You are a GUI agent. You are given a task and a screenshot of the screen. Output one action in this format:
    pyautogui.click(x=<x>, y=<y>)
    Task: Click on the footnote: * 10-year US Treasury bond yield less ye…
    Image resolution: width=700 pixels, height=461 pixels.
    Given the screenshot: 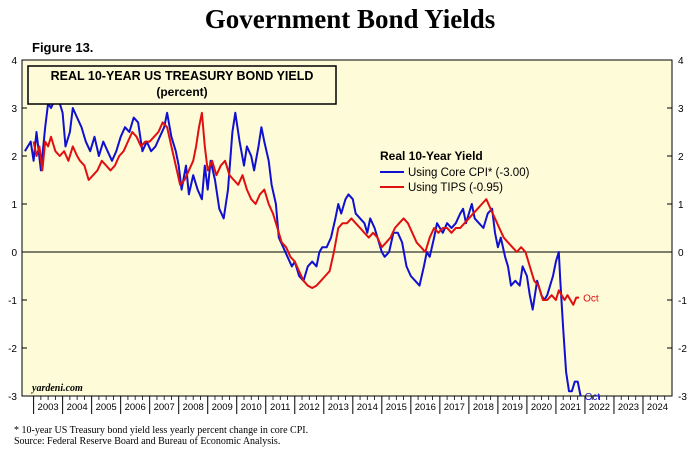 What is the action you would take?
    pyautogui.click(x=161, y=436)
    